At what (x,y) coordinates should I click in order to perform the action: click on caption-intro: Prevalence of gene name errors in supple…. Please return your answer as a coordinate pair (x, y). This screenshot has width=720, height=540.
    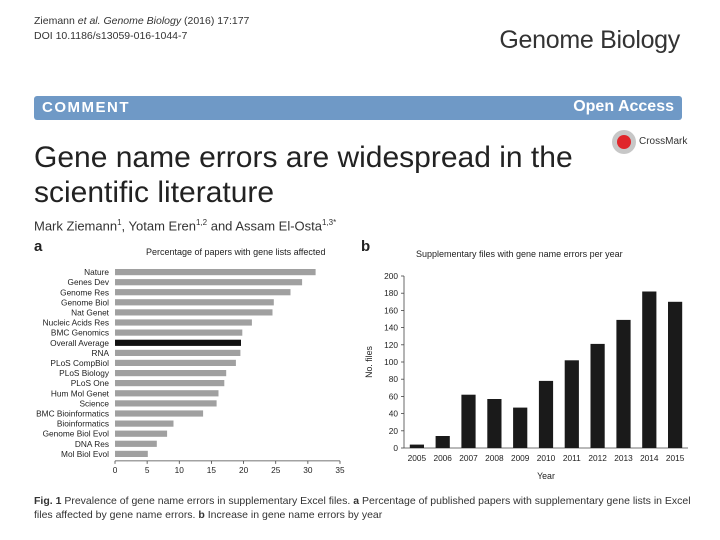
    Looking at the image, I should click on (207, 501).